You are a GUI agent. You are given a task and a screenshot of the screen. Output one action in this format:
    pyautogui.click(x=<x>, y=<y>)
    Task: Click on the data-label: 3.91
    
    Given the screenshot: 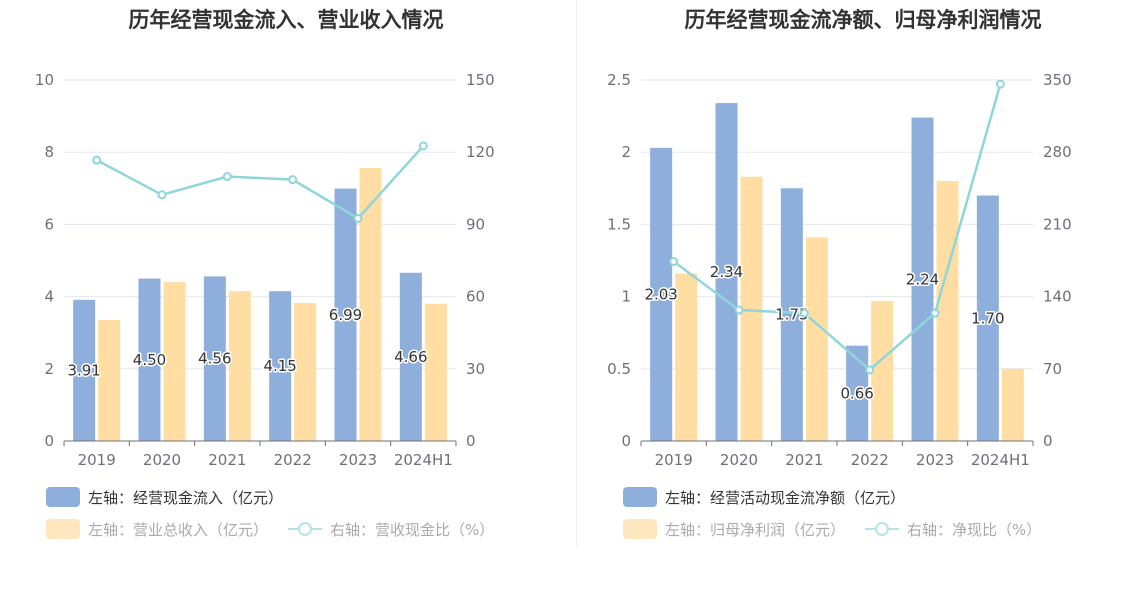 What is the action you would take?
    pyautogui.click(x=83, y=370)
    